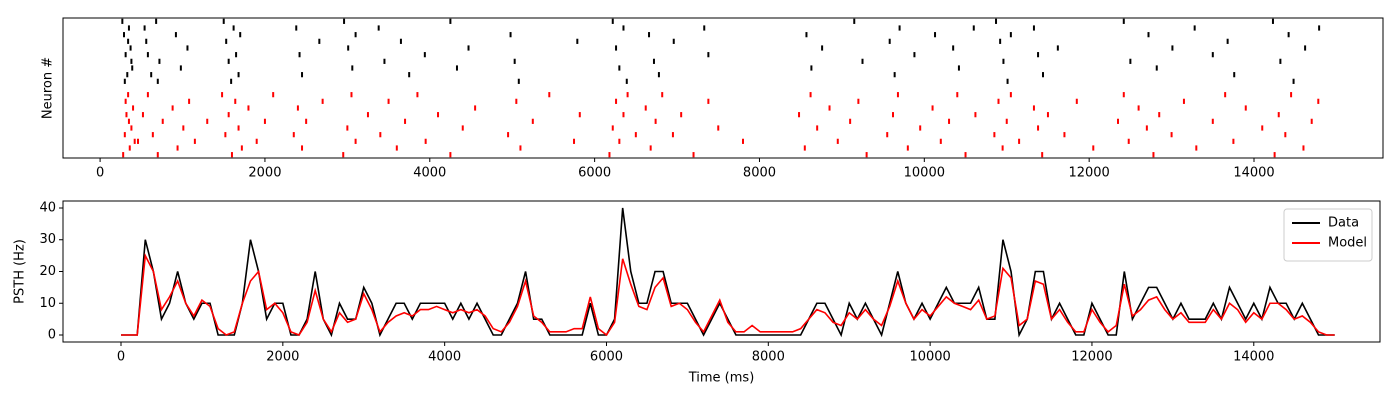 The width and height of the screenshot is (1400, 400). Describe the element at coordinates (1347, 243) in the screenshot. I see `legend-label: Model` at that location.